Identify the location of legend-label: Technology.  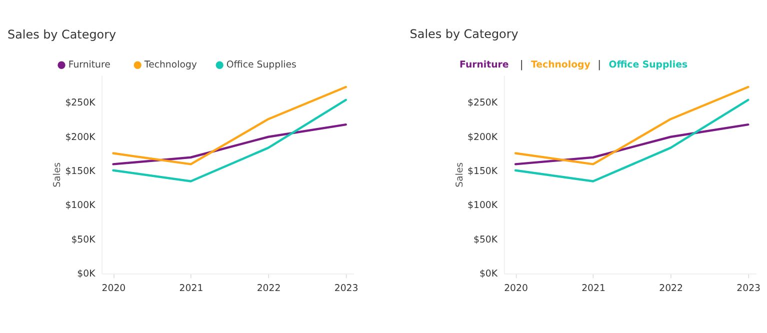
(170, 65).